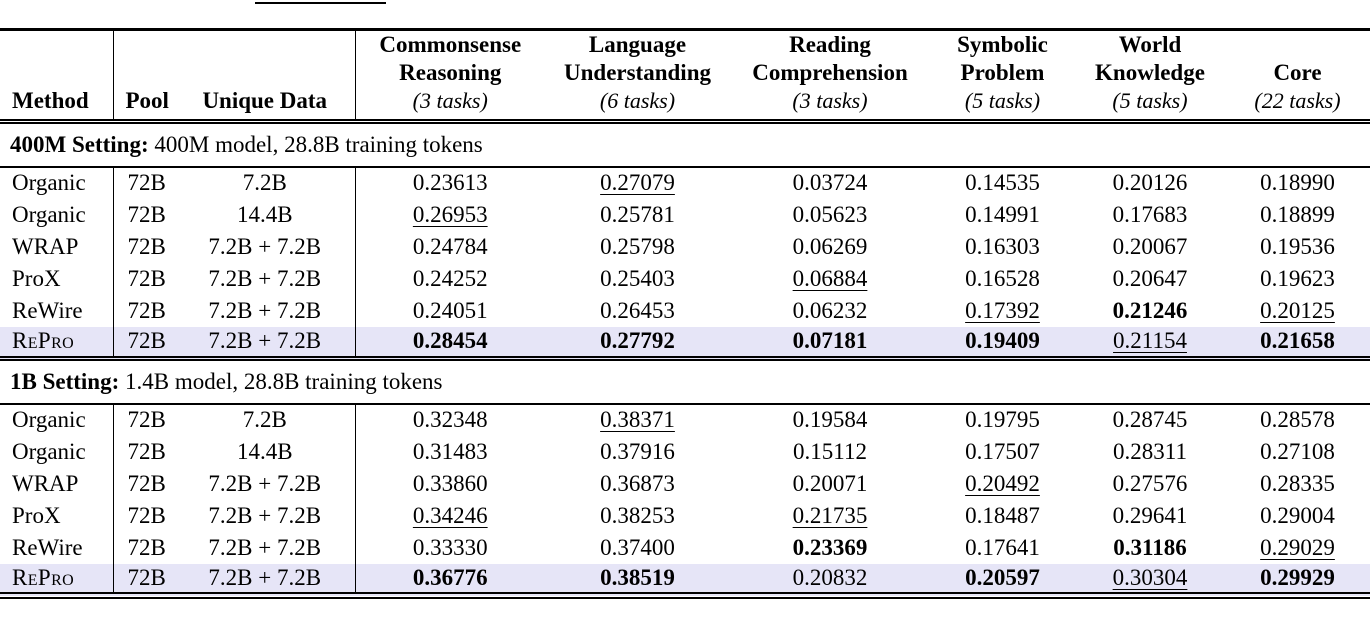 The height and width of the screenshot is (631, 1370). I want to click on metric-cell: 0.34246, so click(450, 516).